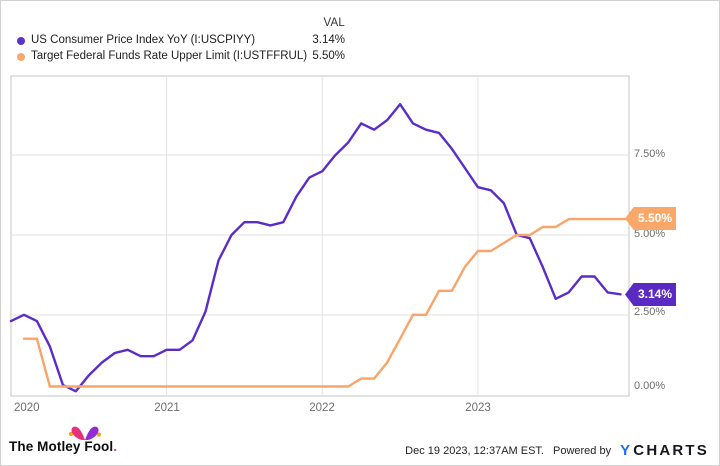 The image size is (720, 466). I want to click on y-tick-2-50: 2.50%, so click(650, 312).